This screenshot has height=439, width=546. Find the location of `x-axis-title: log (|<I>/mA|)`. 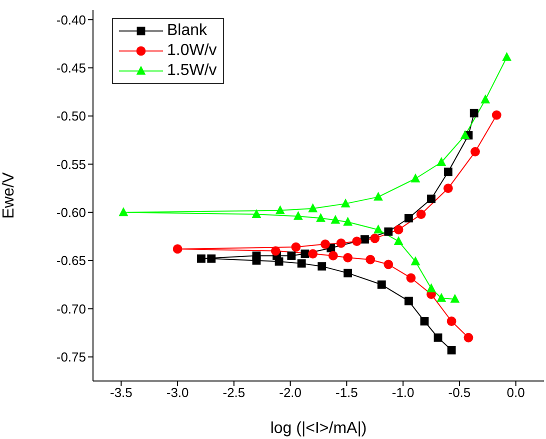

x-axis-title: log (|<I>/mA|) is located at coordinates (318, 428).